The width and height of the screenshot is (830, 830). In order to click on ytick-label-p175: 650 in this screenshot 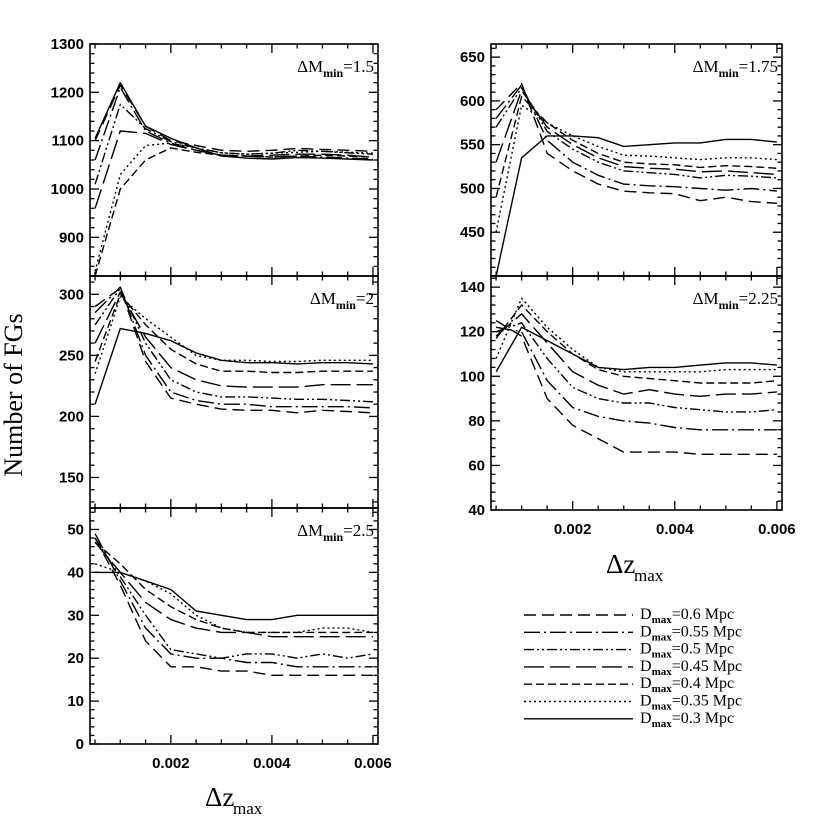, I will do `click(472, 57)`.